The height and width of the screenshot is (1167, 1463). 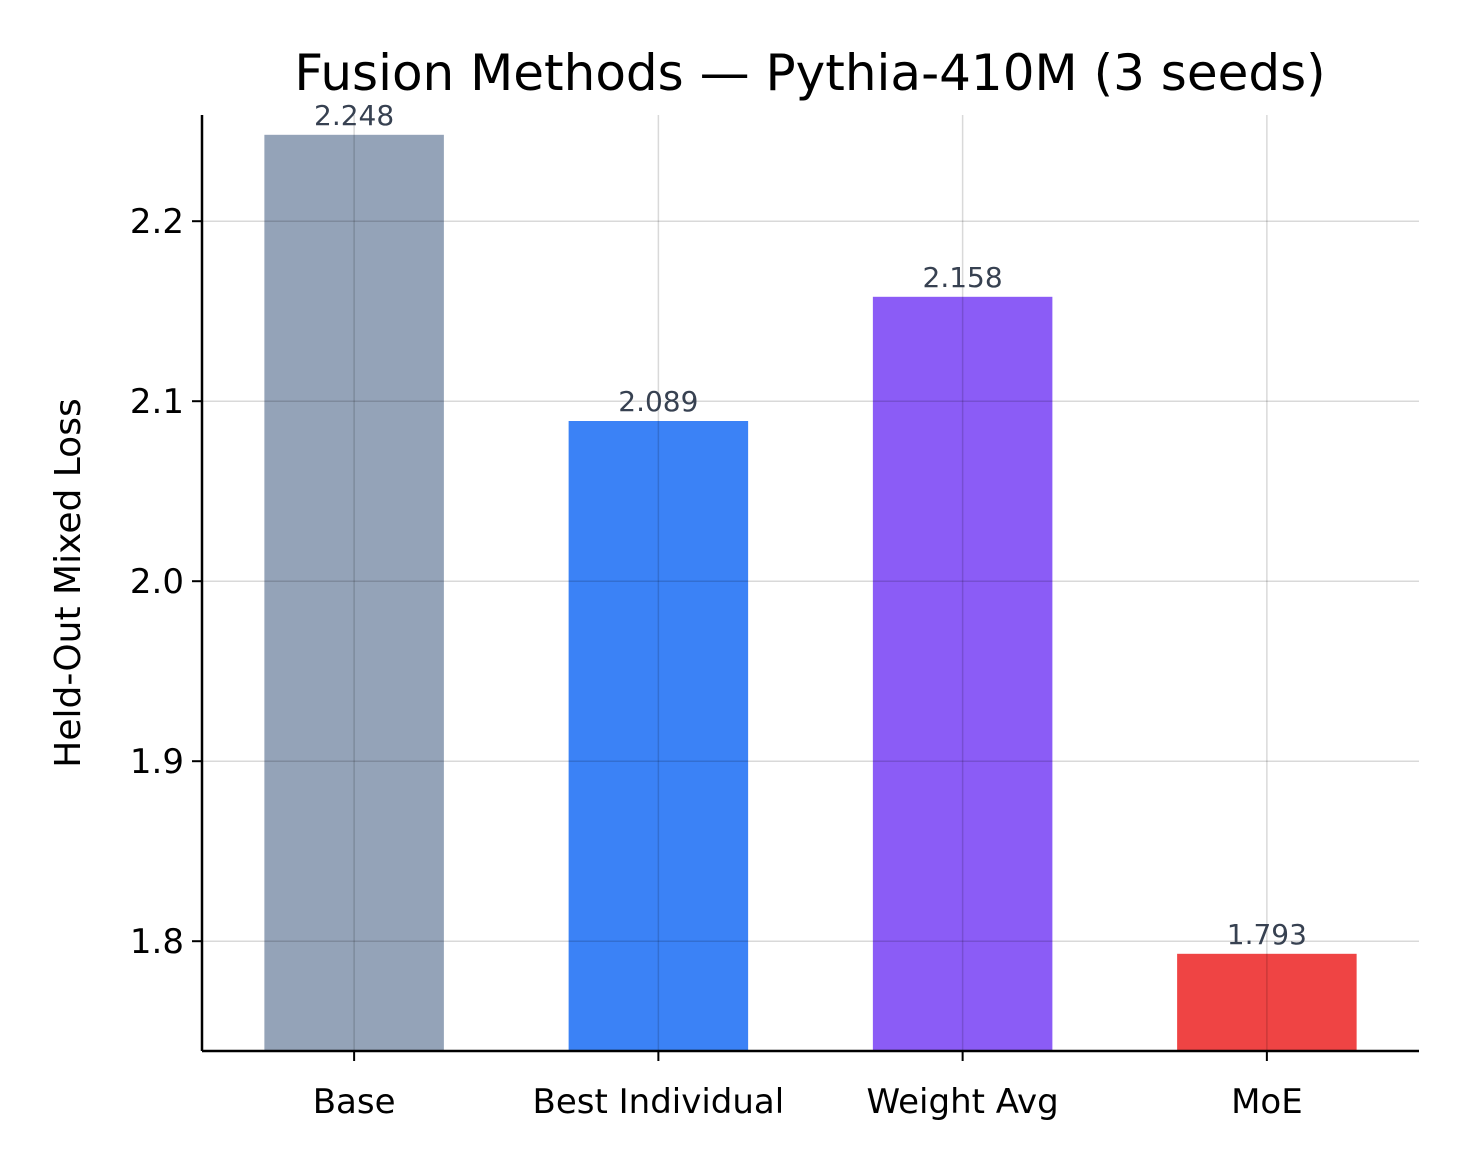 What do you see at coordinates (157, 222) in the screenshot?
I see `y-tick-label: 2.2` at bounding box center [157, 222].